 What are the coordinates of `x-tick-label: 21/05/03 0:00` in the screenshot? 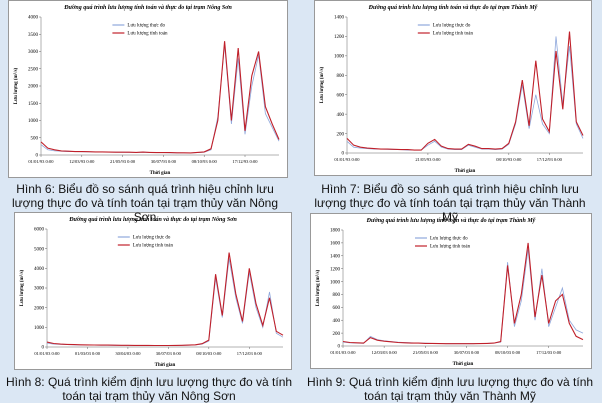 It's located at (426, 352).